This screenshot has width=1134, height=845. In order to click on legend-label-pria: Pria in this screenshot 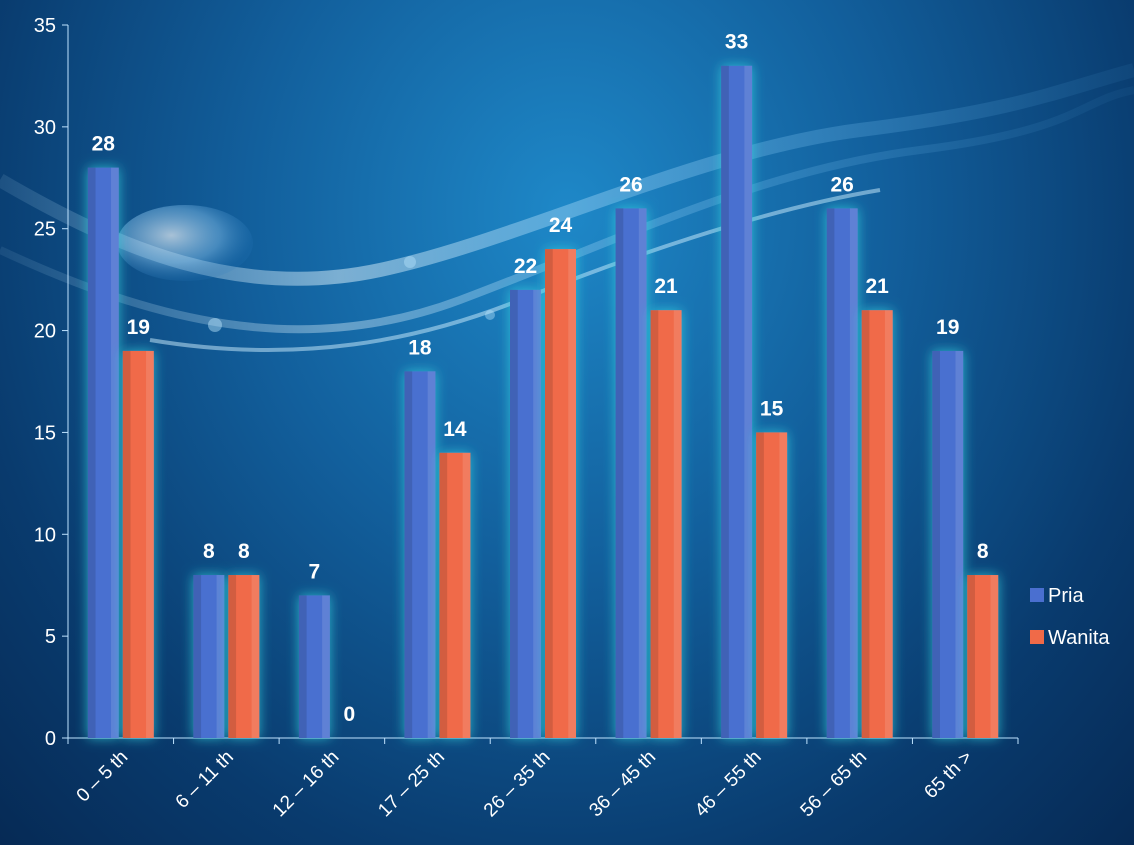, I will do `click(1066, 596)`.